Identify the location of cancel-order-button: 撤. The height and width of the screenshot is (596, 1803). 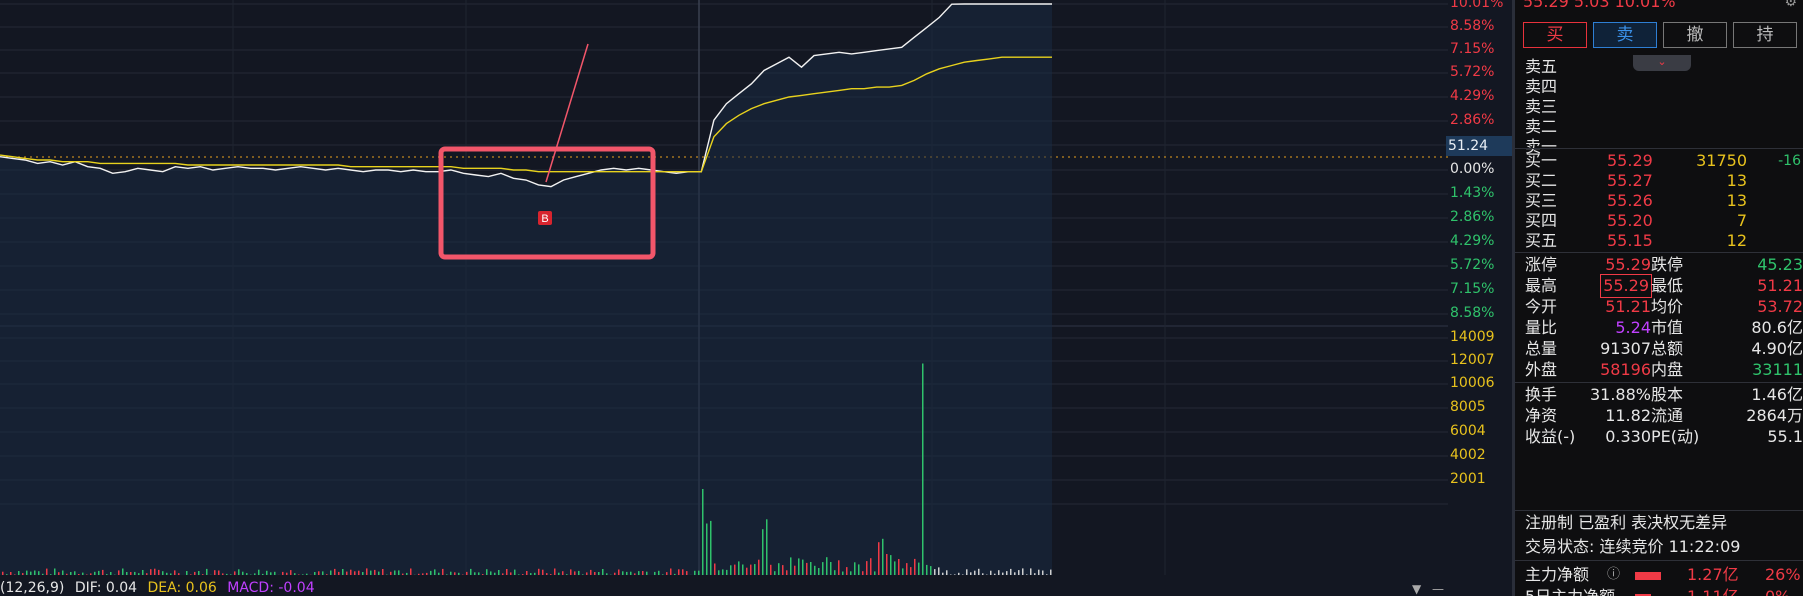
(1695, 35).